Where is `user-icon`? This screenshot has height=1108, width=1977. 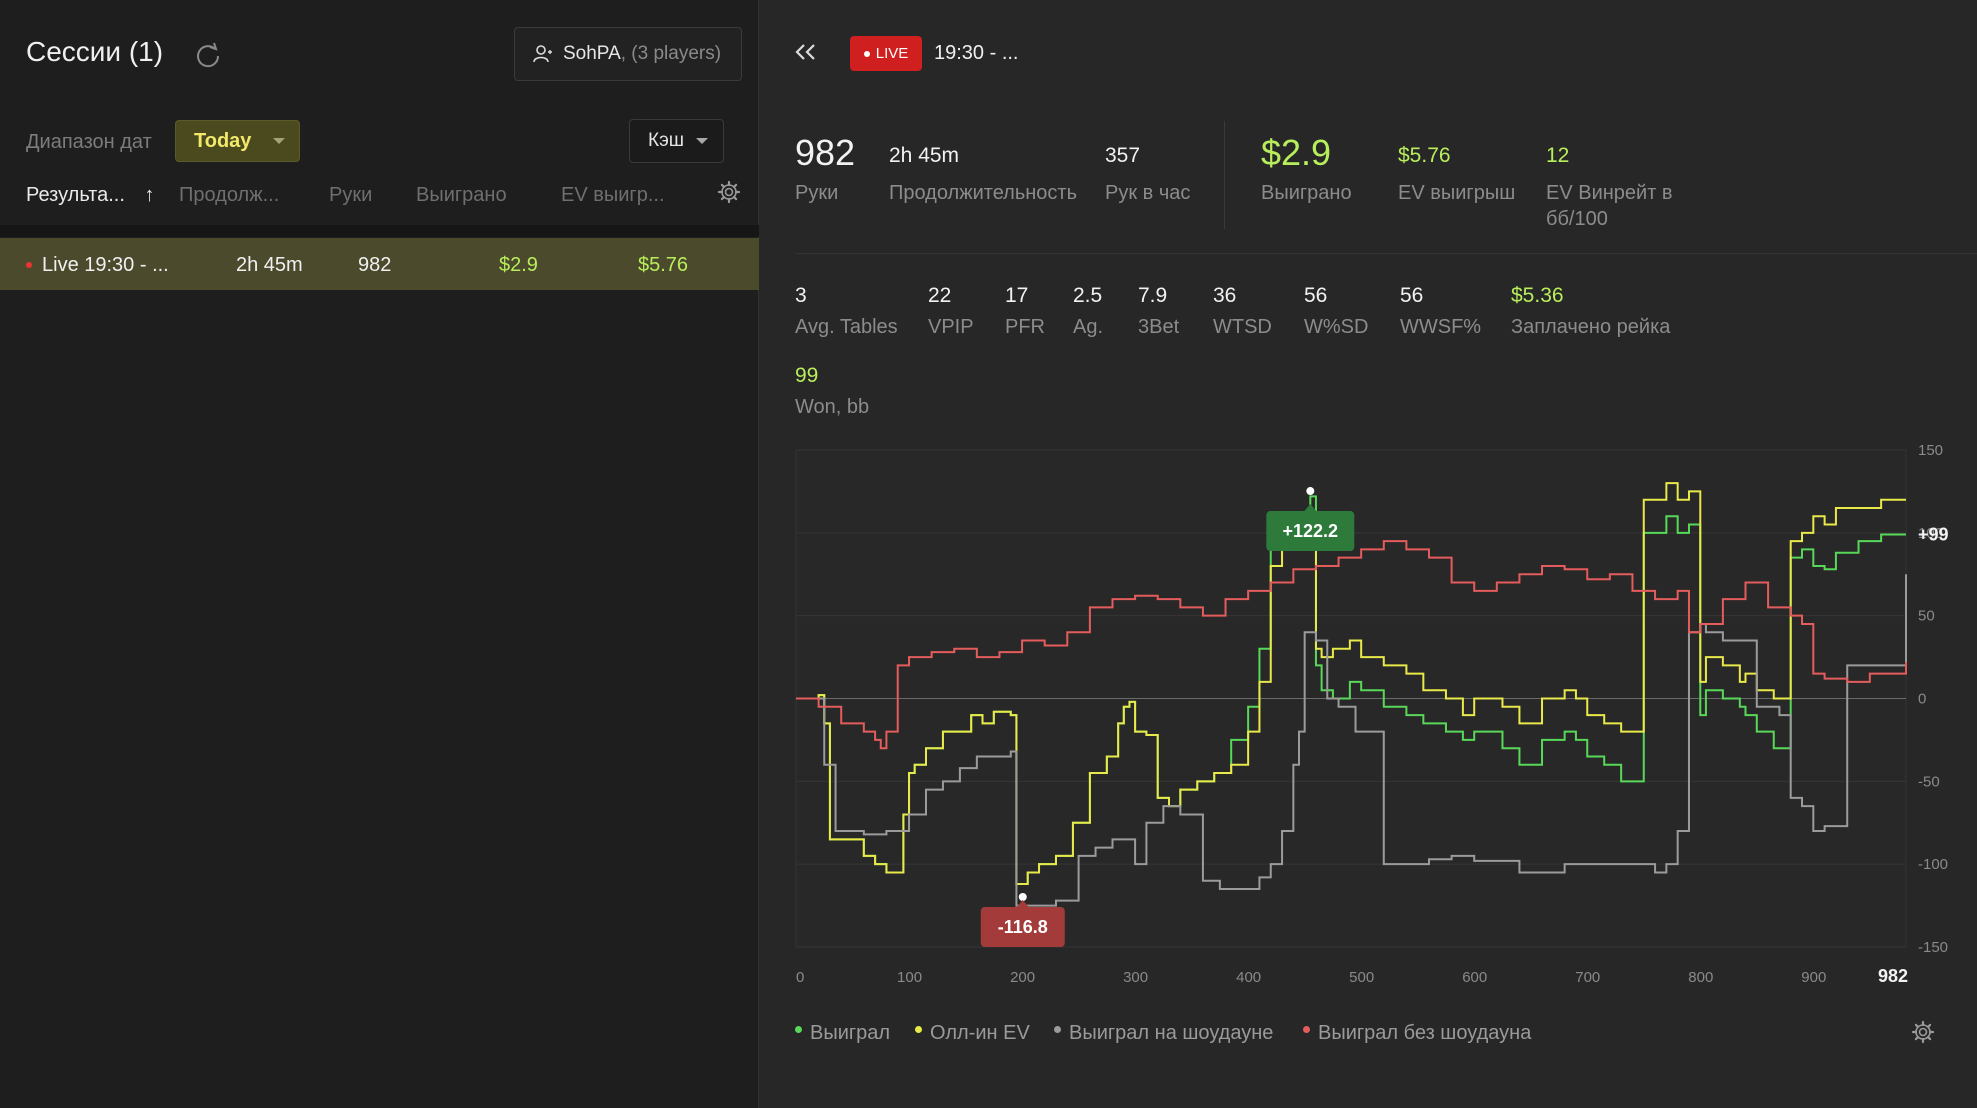
user-icon is located at coordinates (542, 54).